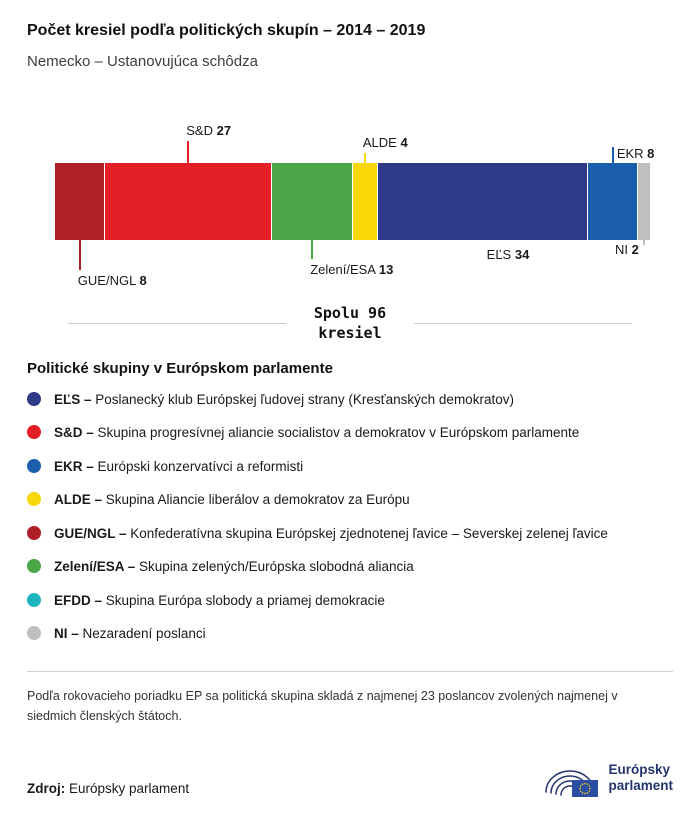  Describe the element at coordinates (34, 566) in the screenshot. I see `legend-dot-zeleni-esa` at that location.